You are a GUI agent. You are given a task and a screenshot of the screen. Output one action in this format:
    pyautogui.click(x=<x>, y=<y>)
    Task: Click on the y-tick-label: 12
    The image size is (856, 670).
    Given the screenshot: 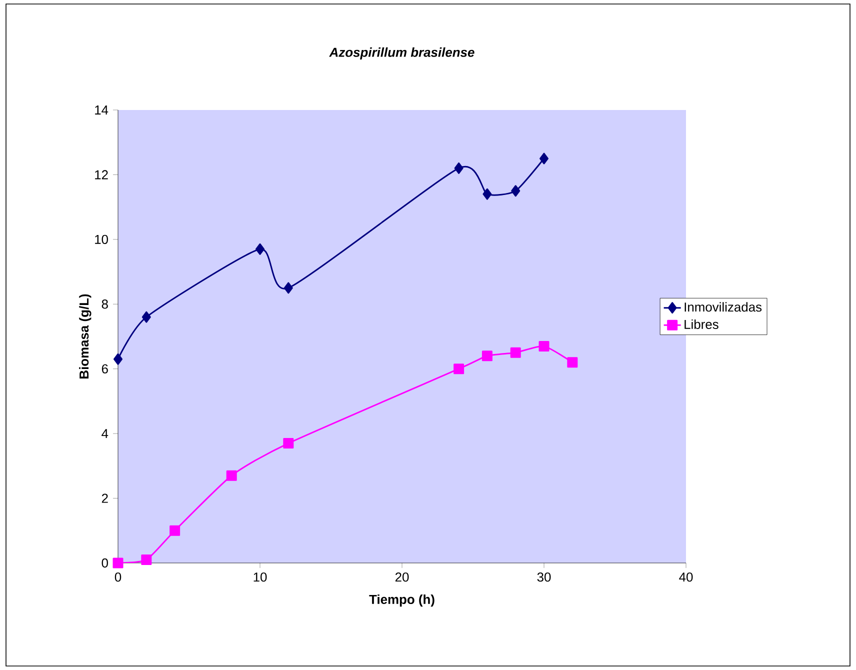 What is the action you would take?
    pyautogui.click(x=101, y=175)
    